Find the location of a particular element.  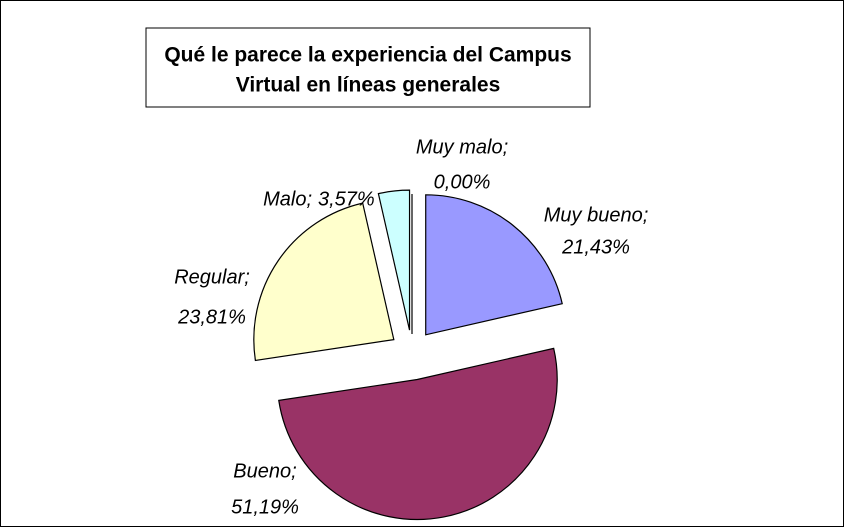

slice-label: Bueno; is located at coordinates (264, 471).